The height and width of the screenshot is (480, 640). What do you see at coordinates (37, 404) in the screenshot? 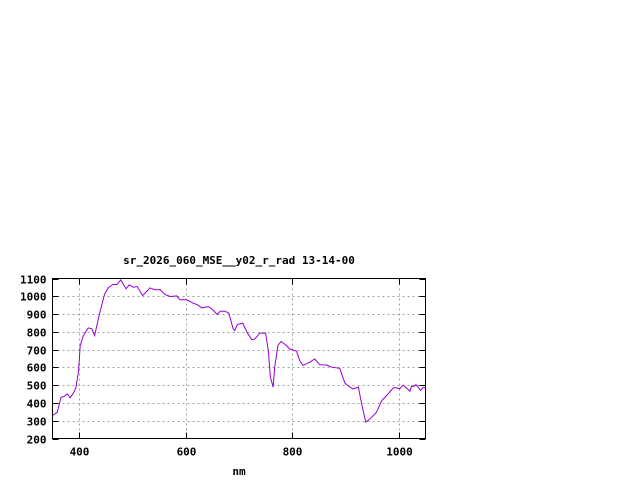
I see `y-tick-label: 400` at bounding box center [37, 404].